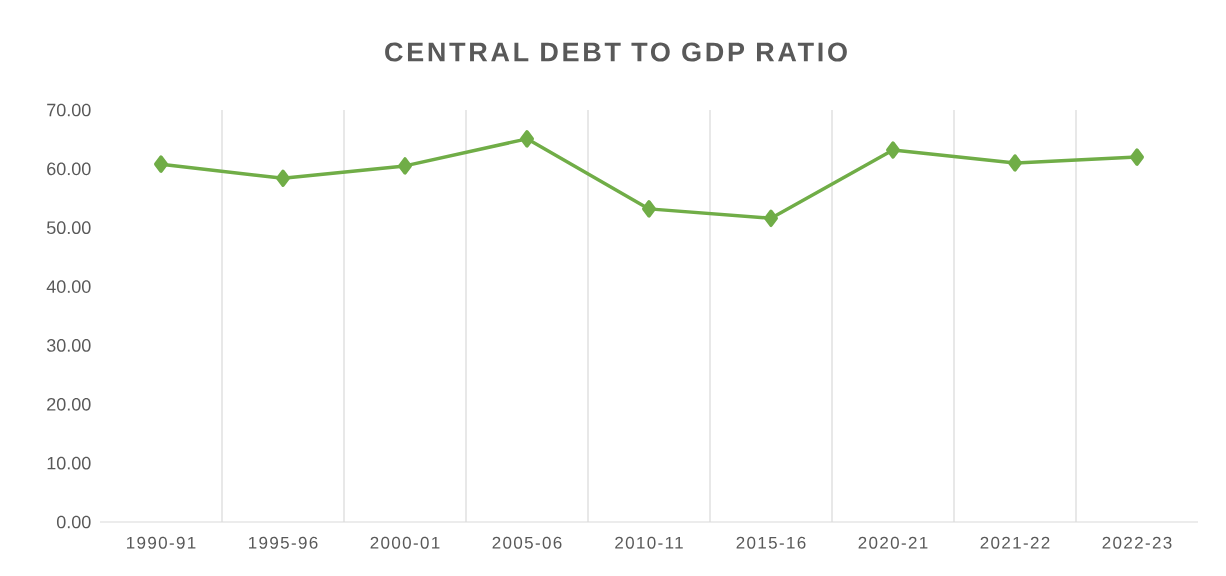  What do you see at coordinates (68, 228) in the screenshot?
I see `y-tick-label: 50.00` at bounding box center [68, 228].